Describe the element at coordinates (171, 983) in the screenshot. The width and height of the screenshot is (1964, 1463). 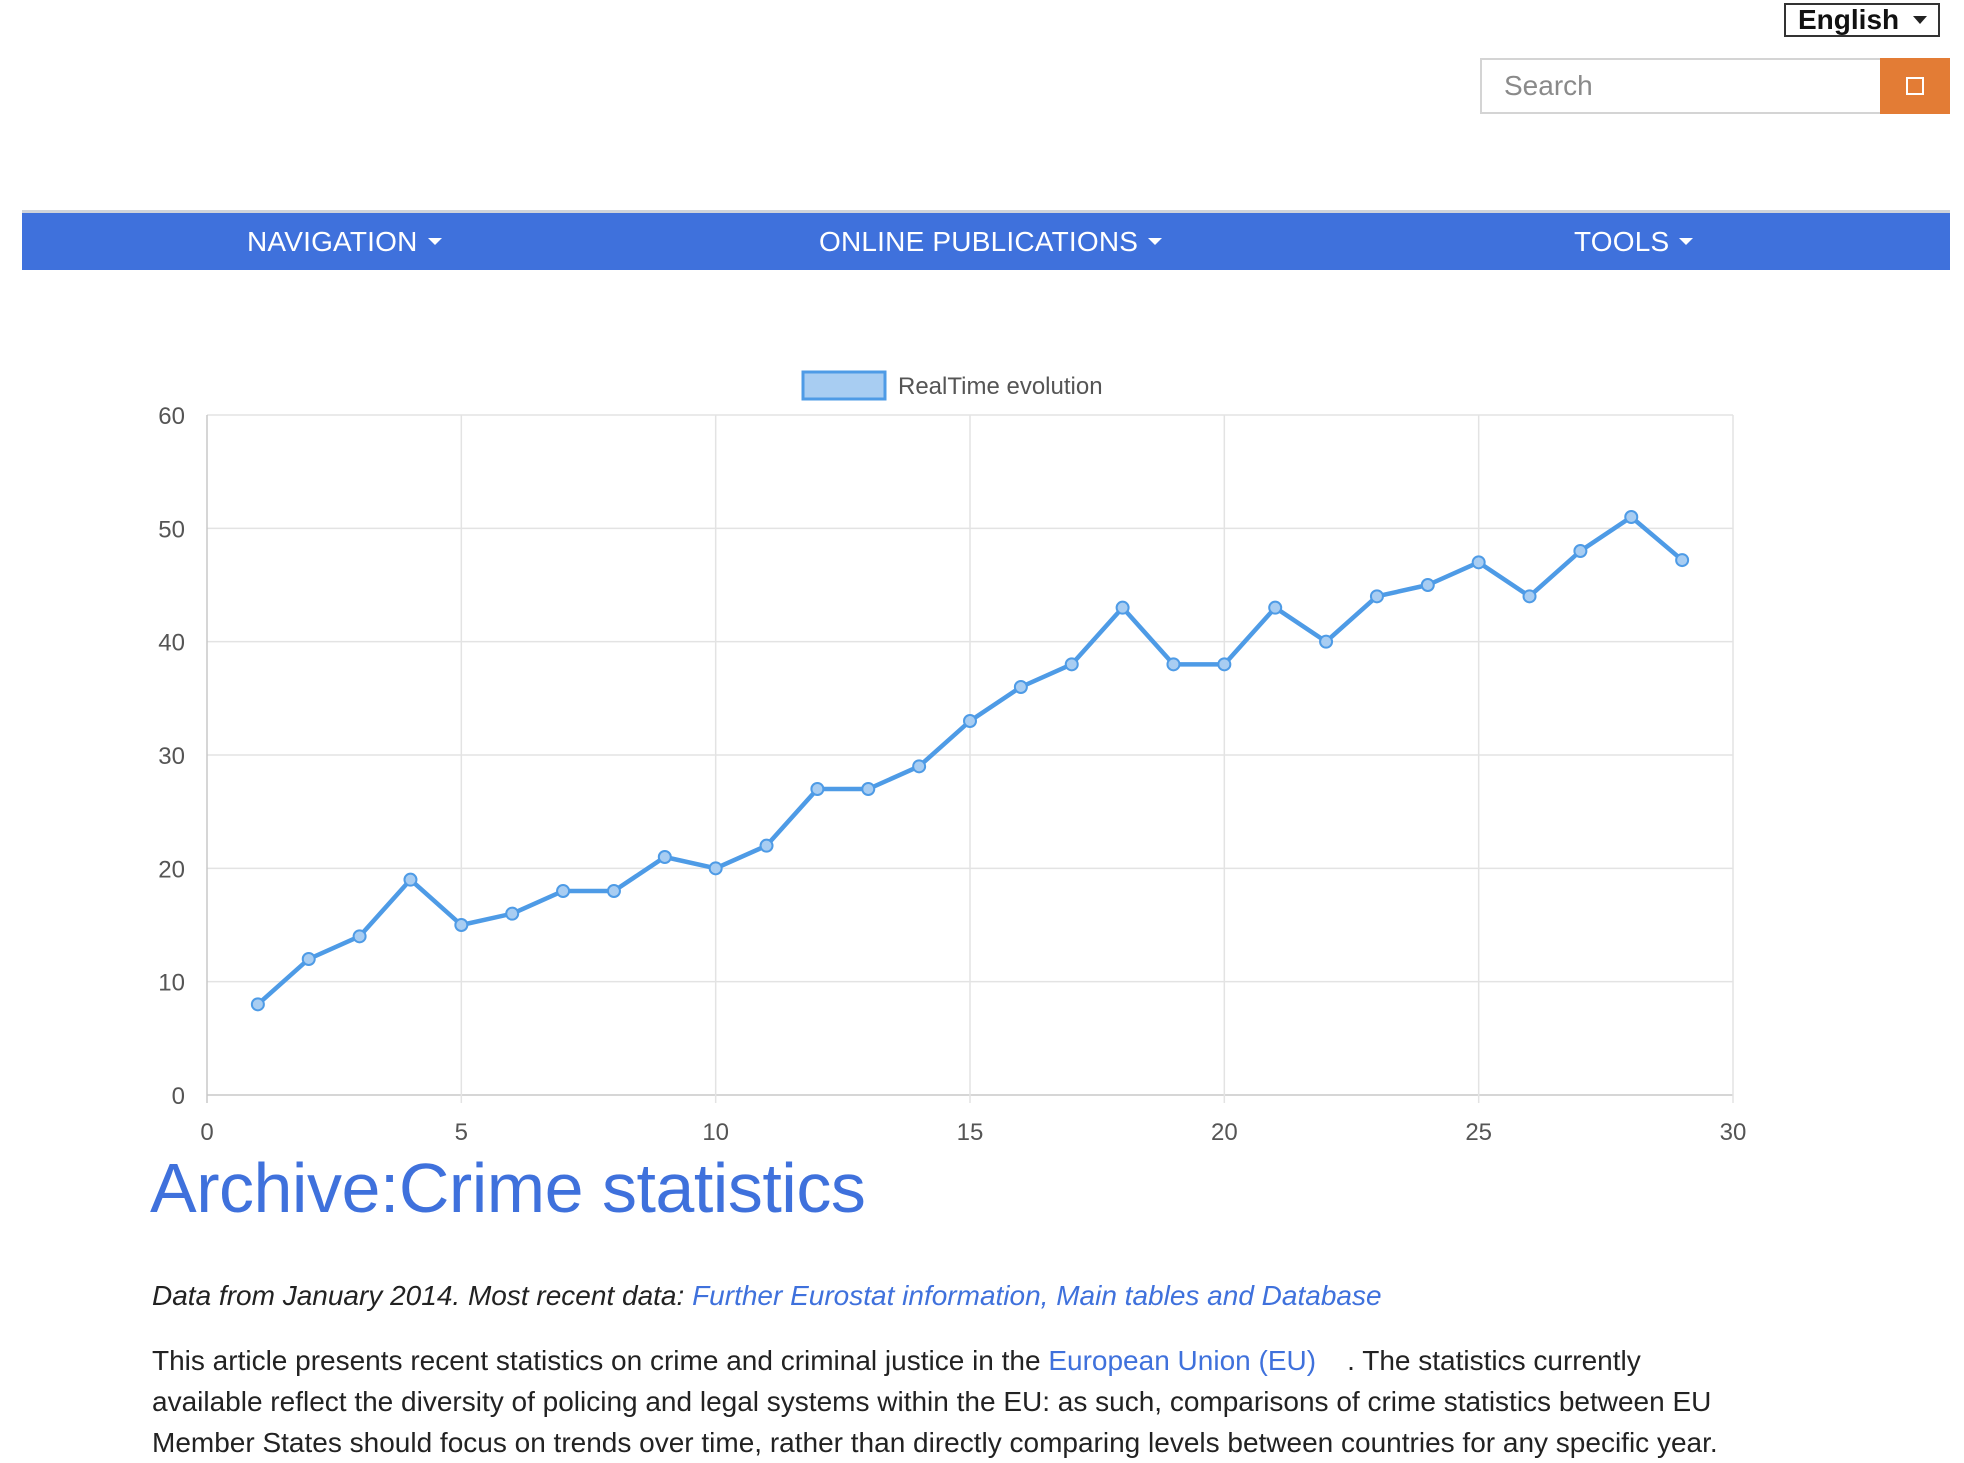
I see `y-tick-label: 10` at that location.